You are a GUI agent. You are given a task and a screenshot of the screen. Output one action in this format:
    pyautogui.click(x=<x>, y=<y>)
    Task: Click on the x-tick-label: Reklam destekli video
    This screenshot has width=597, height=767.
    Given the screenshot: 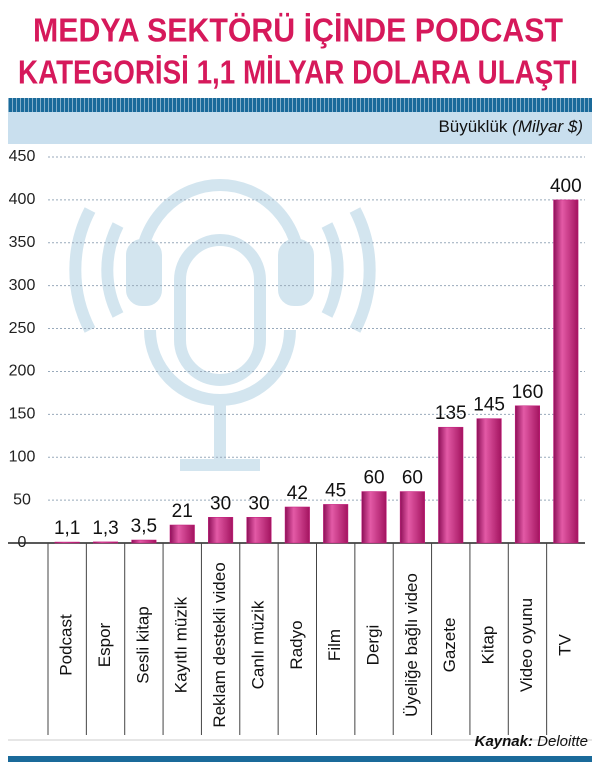 What is the action you would take?
    pyautogui.click(x=219, y=644)
    